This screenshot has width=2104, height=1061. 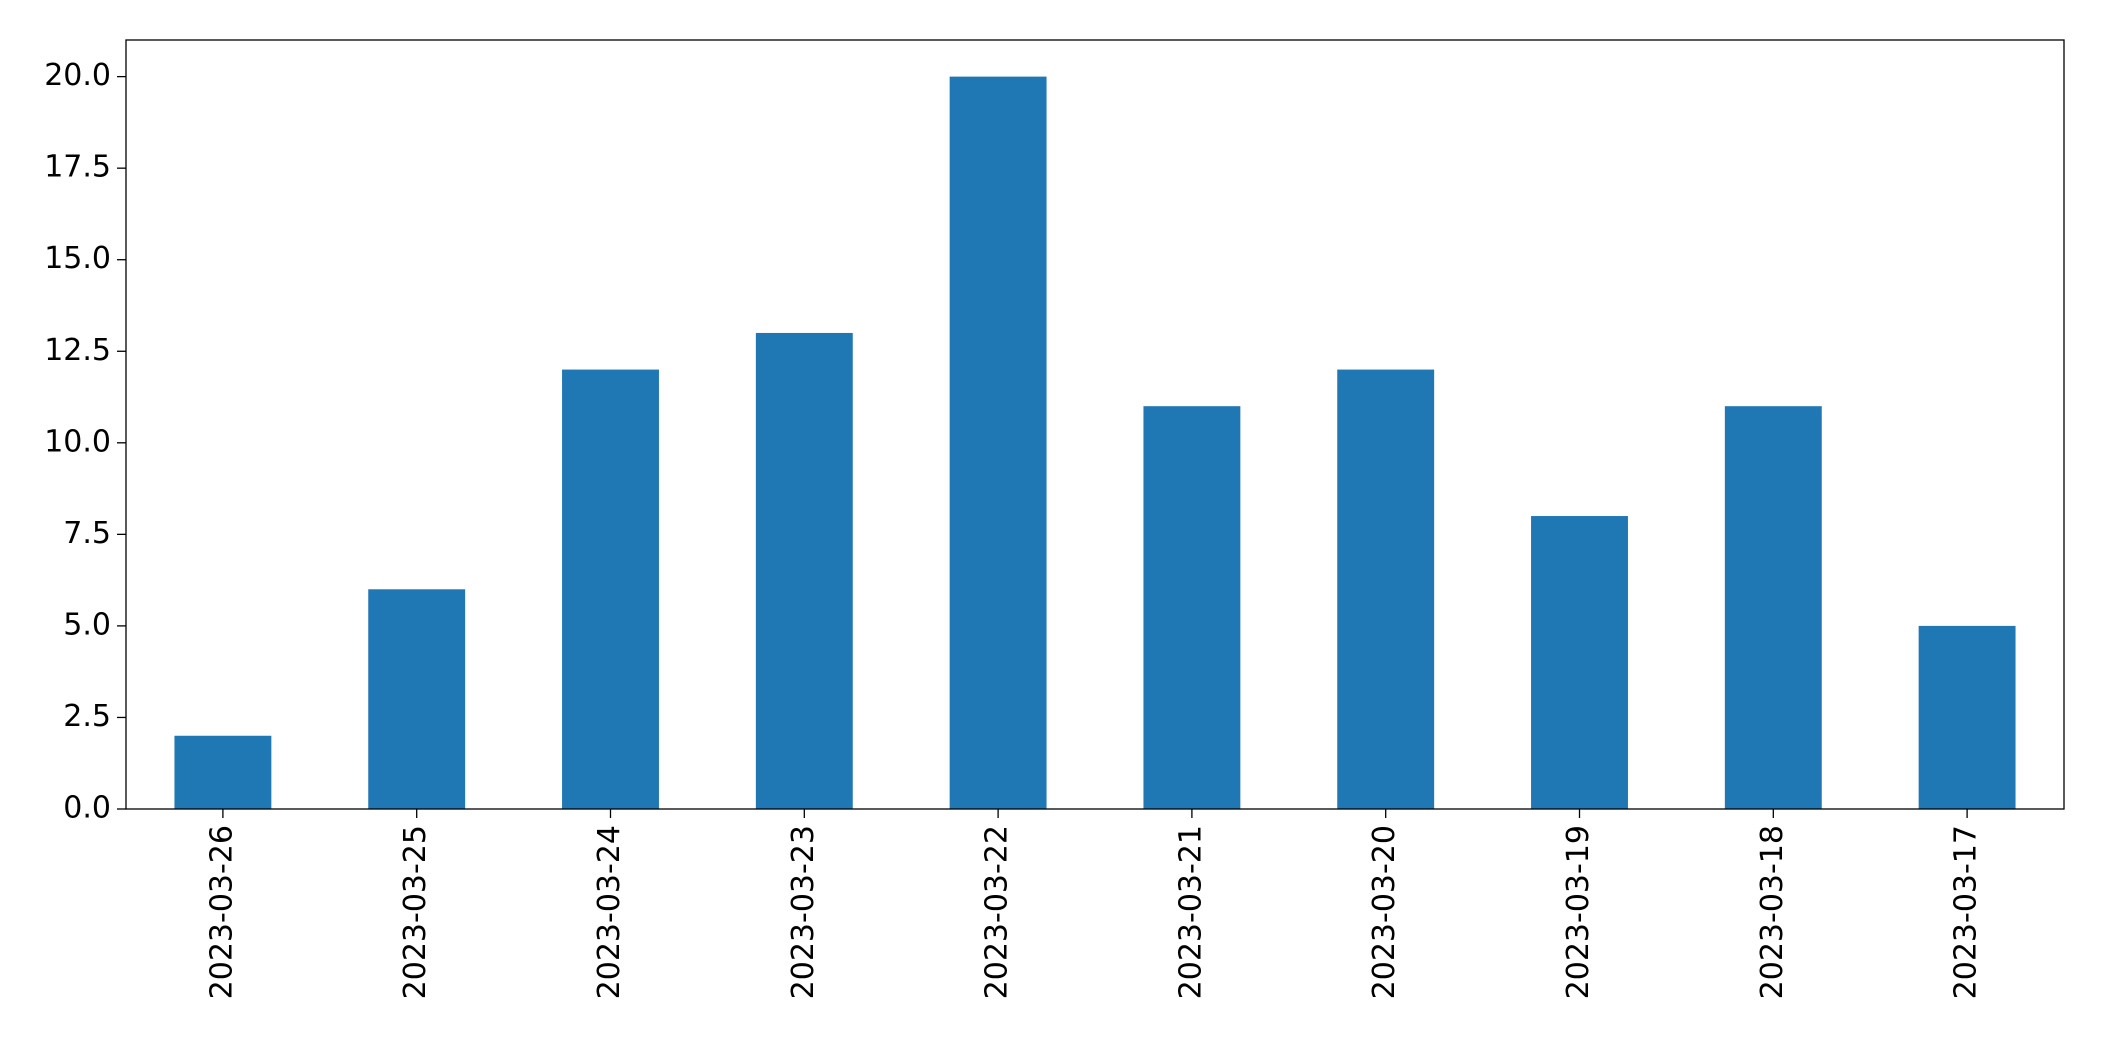 What do you see at coordinates (609, 912) in the screenshot?
I see `x-tick-label: 2023-03-24` at bounding box center [609, 912].